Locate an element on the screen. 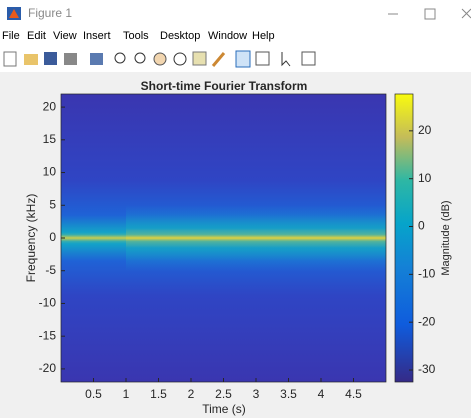 The image size is (471, 418). x-tick-label: 1.5 is located at coordinates (158, 394).